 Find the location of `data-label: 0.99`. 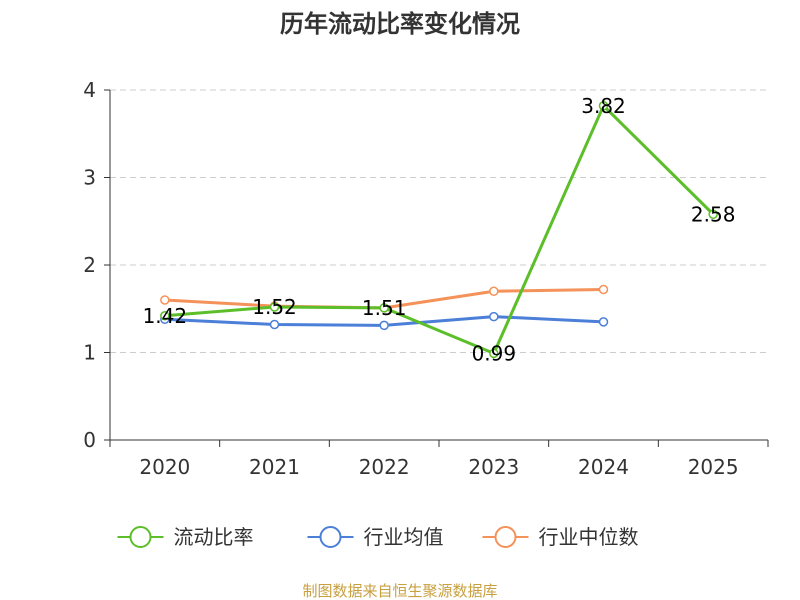

data-label: 0.99 is located at coordinates (494, 353).